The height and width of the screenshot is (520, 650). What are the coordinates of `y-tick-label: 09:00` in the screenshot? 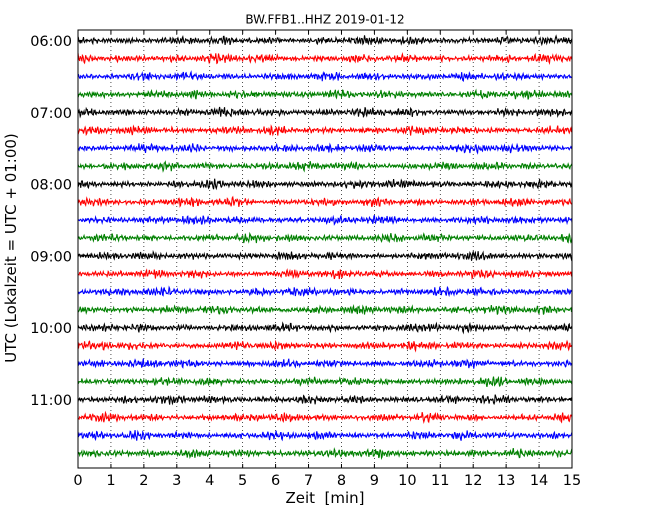 It's located at (51, 257).